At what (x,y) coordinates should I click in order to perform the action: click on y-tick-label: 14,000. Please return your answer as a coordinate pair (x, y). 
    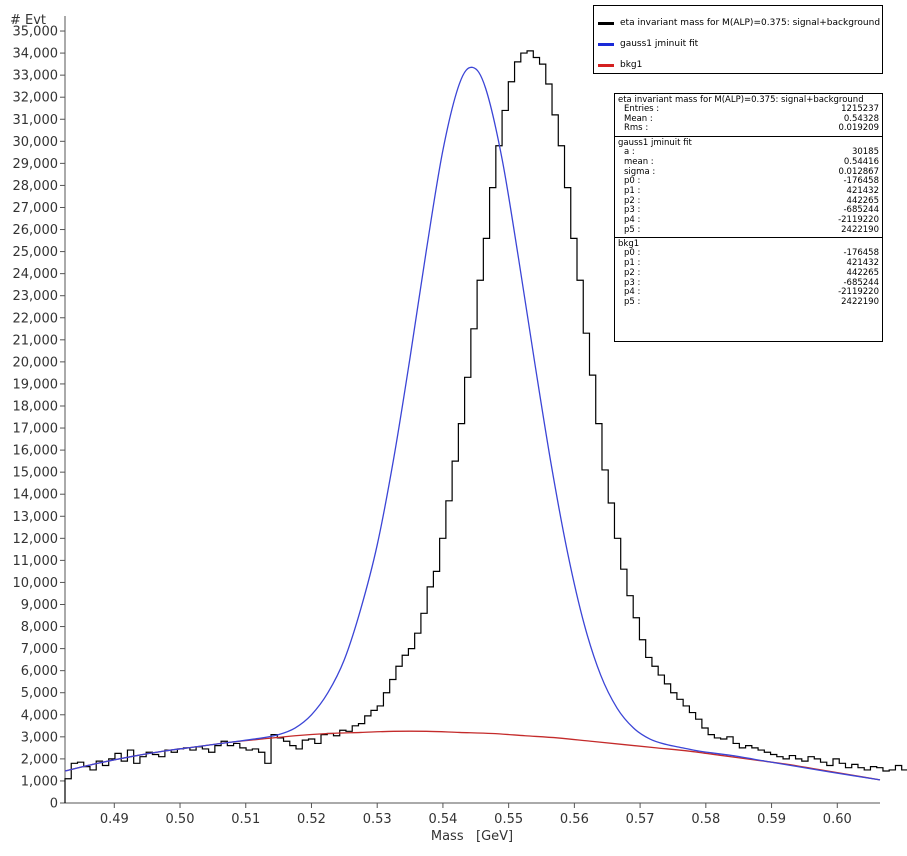
    Looking at the image, I should click on (36, 495).